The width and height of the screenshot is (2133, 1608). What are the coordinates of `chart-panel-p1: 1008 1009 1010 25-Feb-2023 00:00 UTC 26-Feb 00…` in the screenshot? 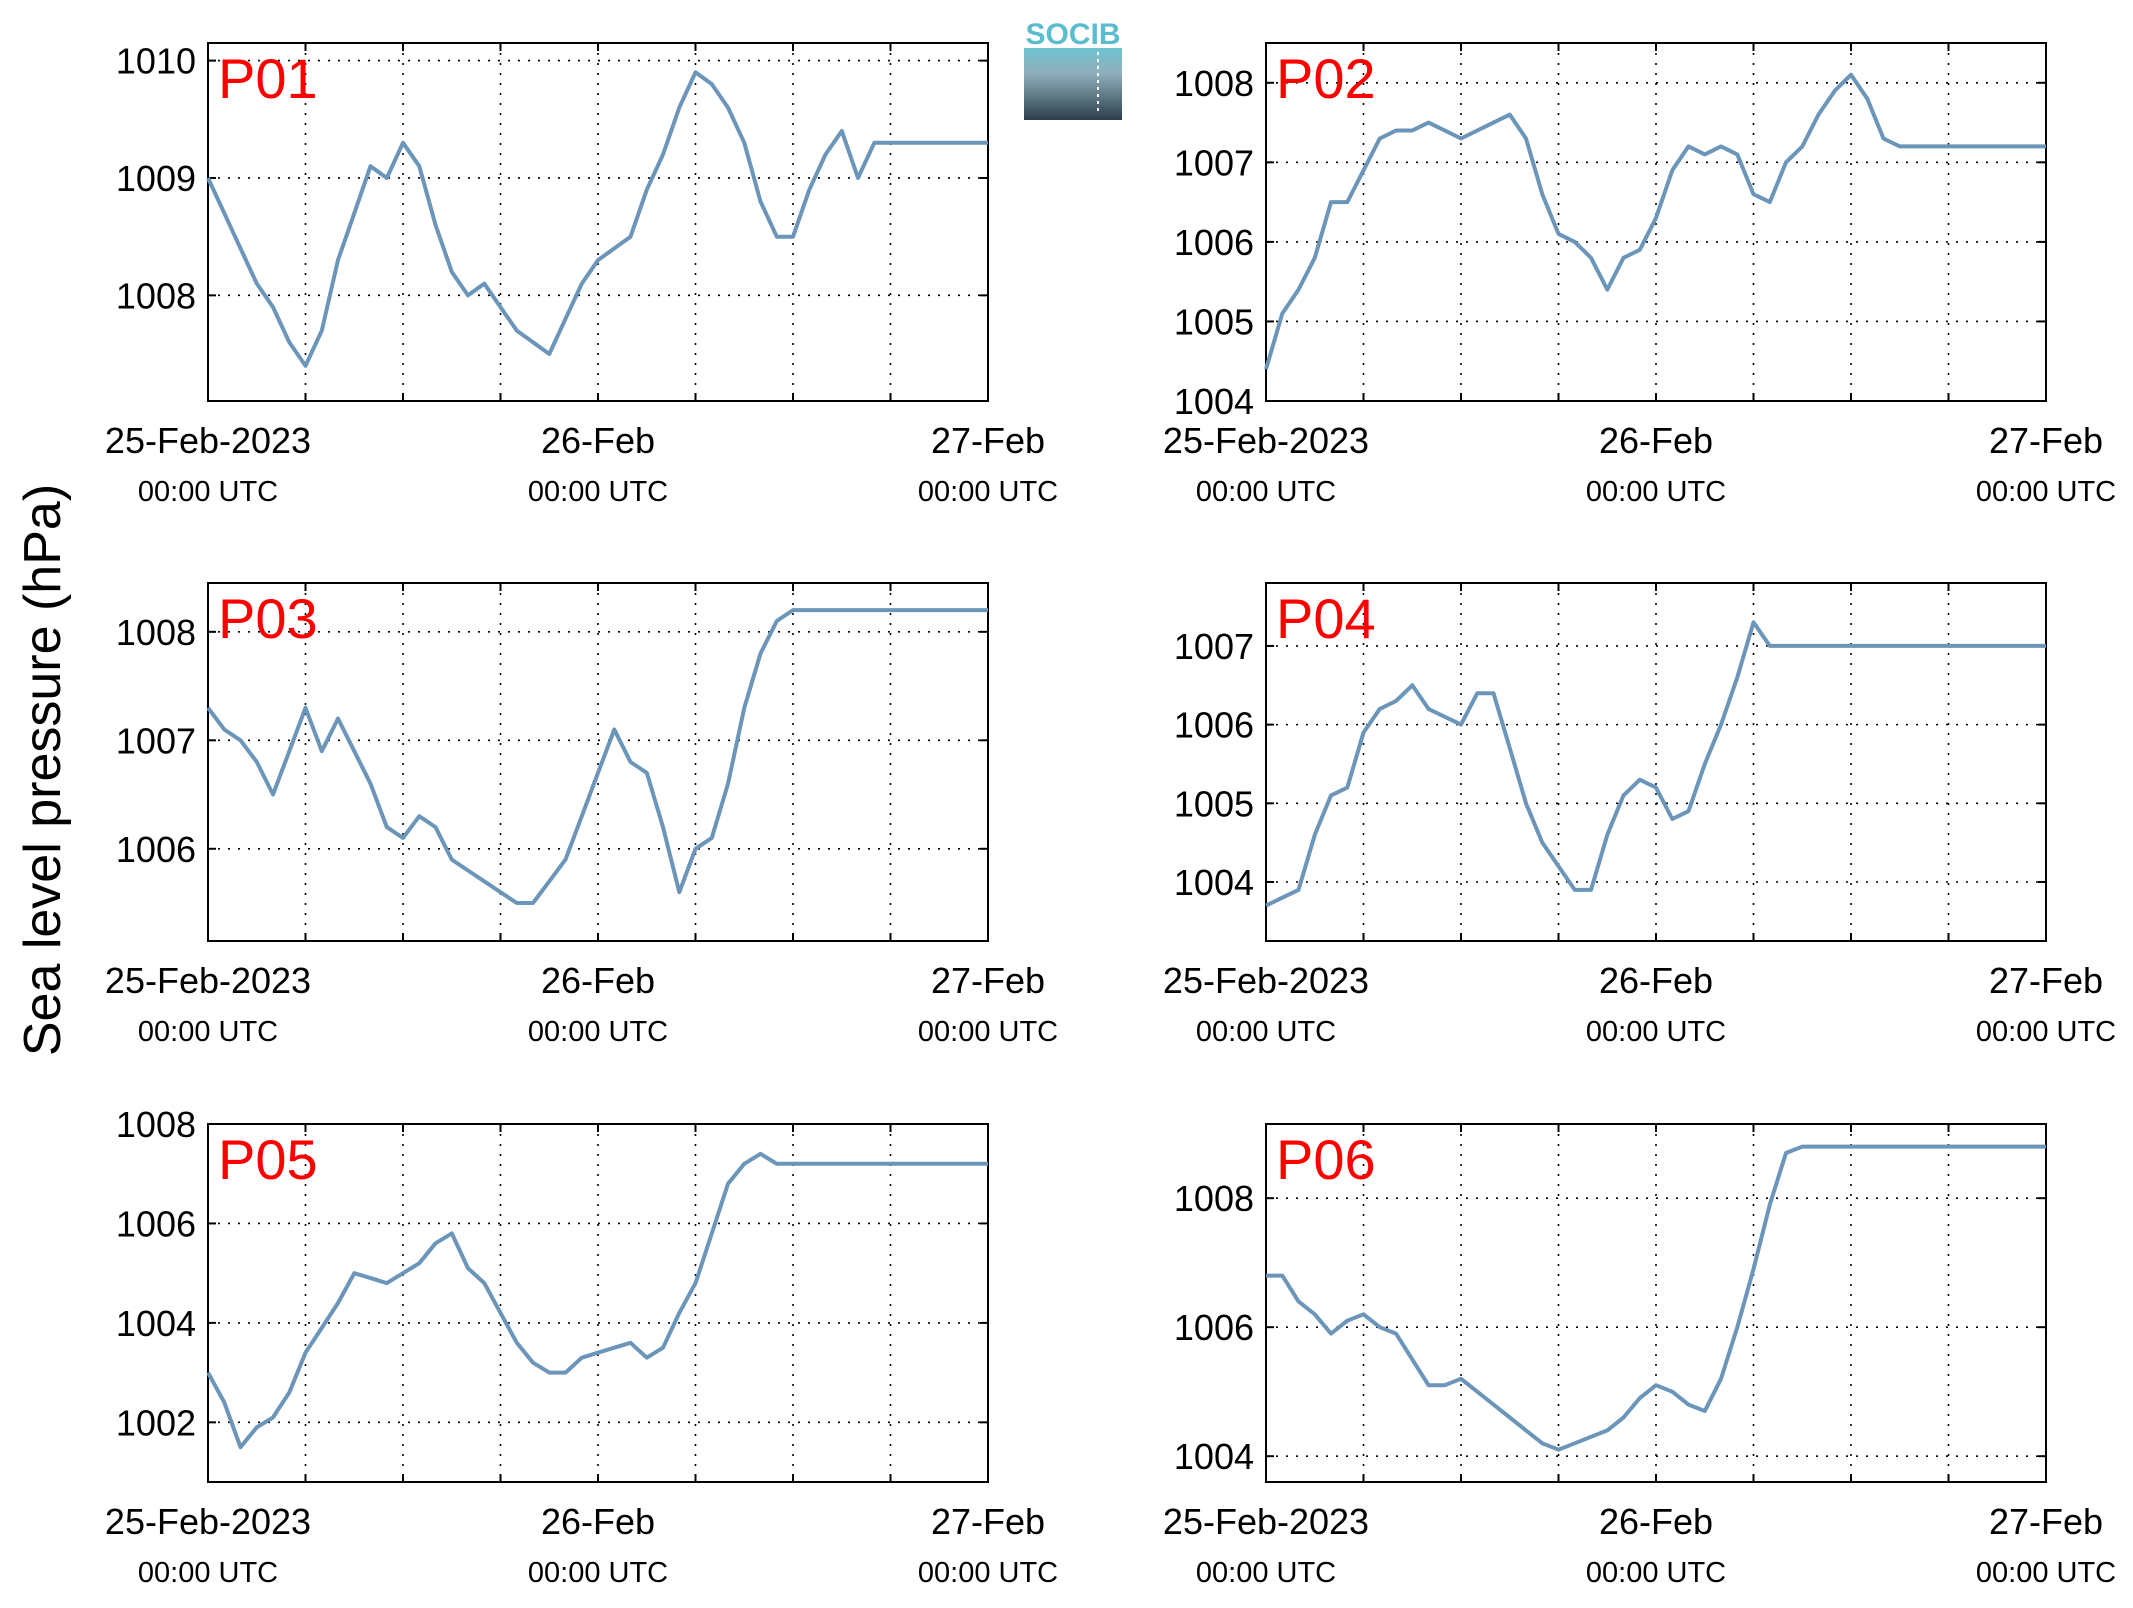 It's located at (581, 274).